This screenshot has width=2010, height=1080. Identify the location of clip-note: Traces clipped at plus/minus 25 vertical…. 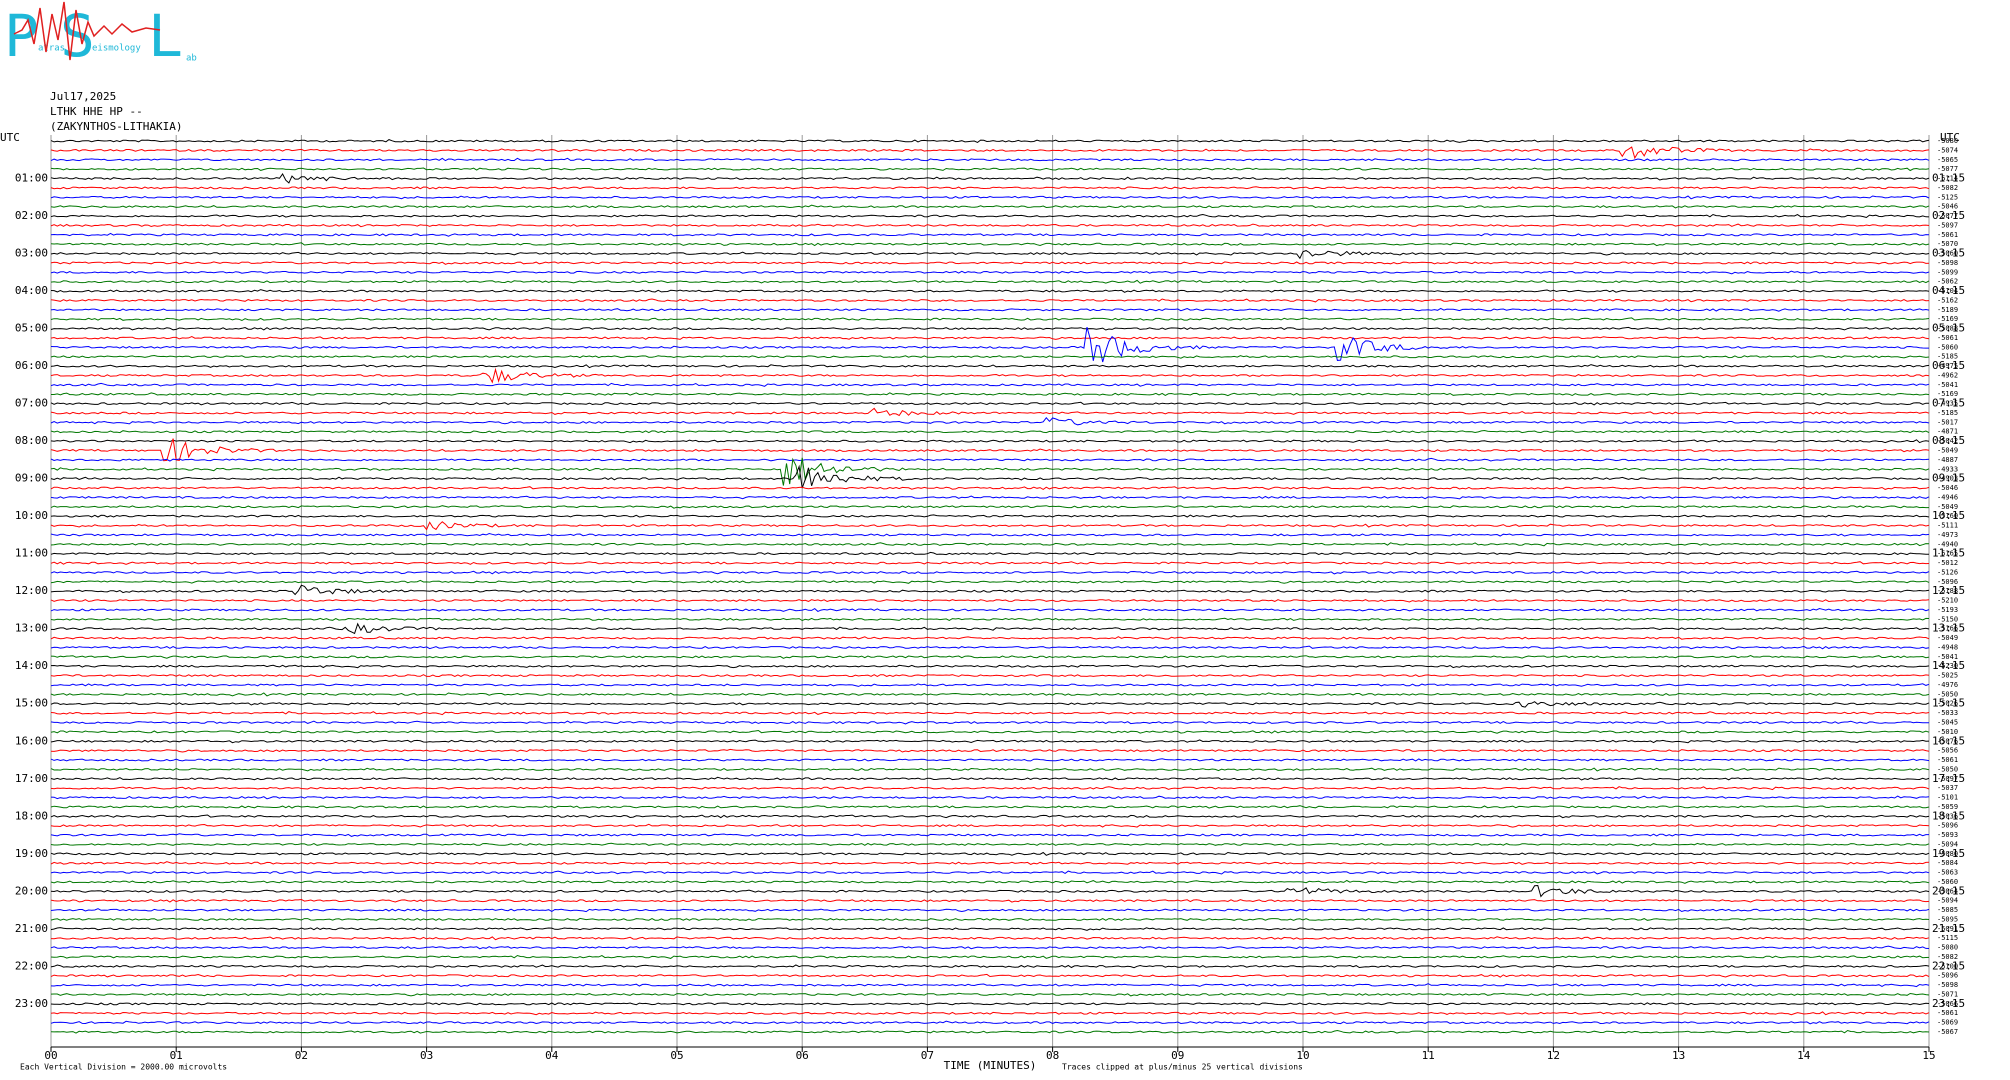
(1182, 1067).